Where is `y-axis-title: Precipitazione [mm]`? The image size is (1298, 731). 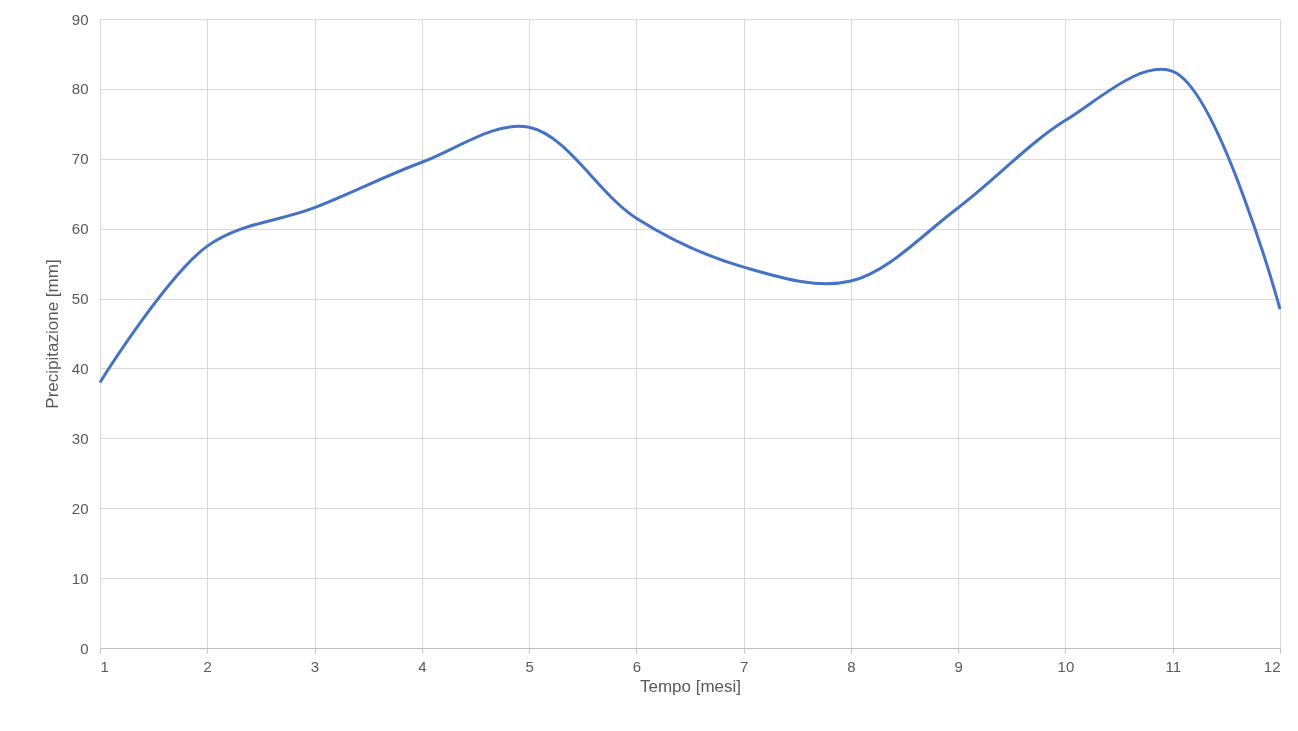
y-axis-title: Precipitazione [mm] is located at coordinates (52, 334).